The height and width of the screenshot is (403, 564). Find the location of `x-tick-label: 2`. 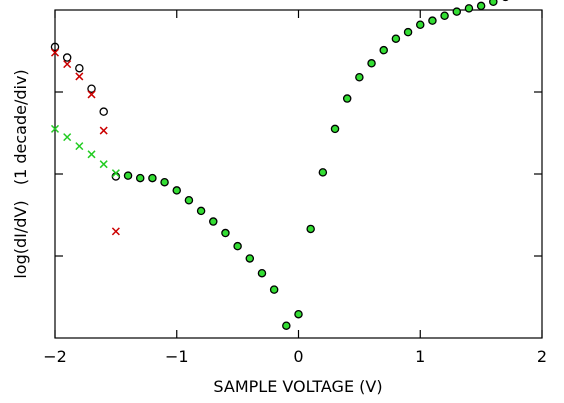

x-tick-label: 2 is located at coordinates (542, 356).